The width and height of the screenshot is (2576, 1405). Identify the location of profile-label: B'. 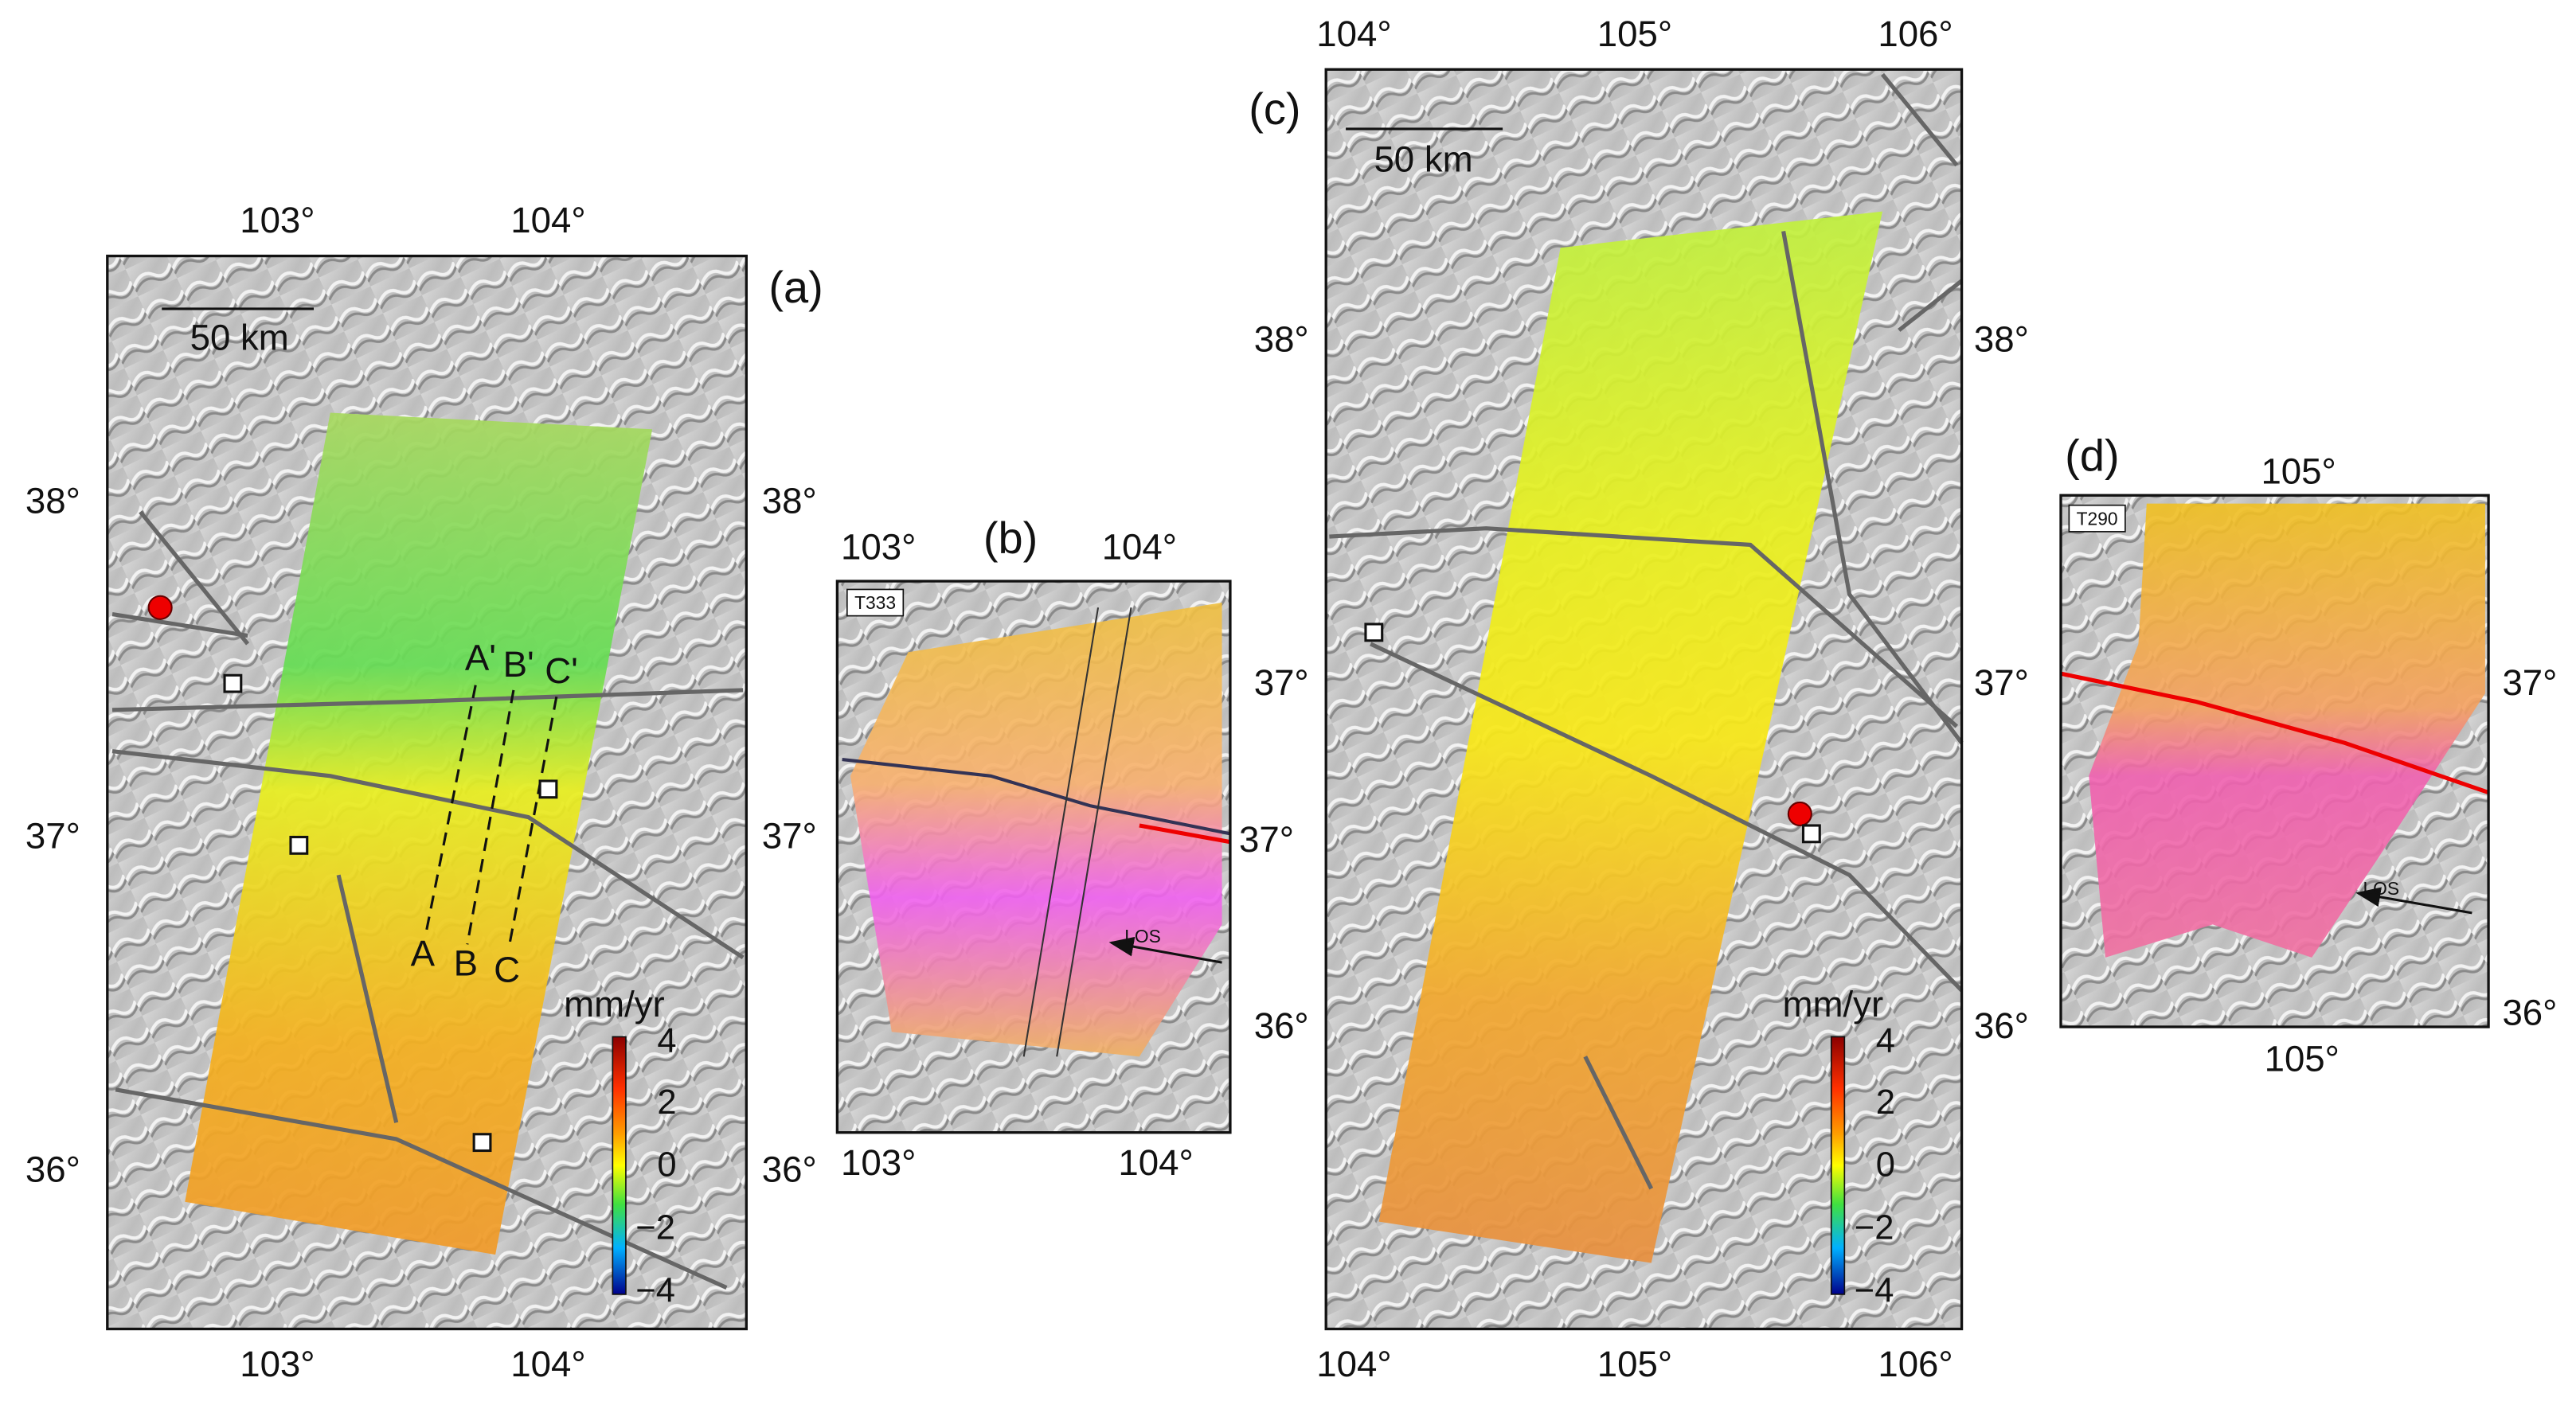
(518, 664).